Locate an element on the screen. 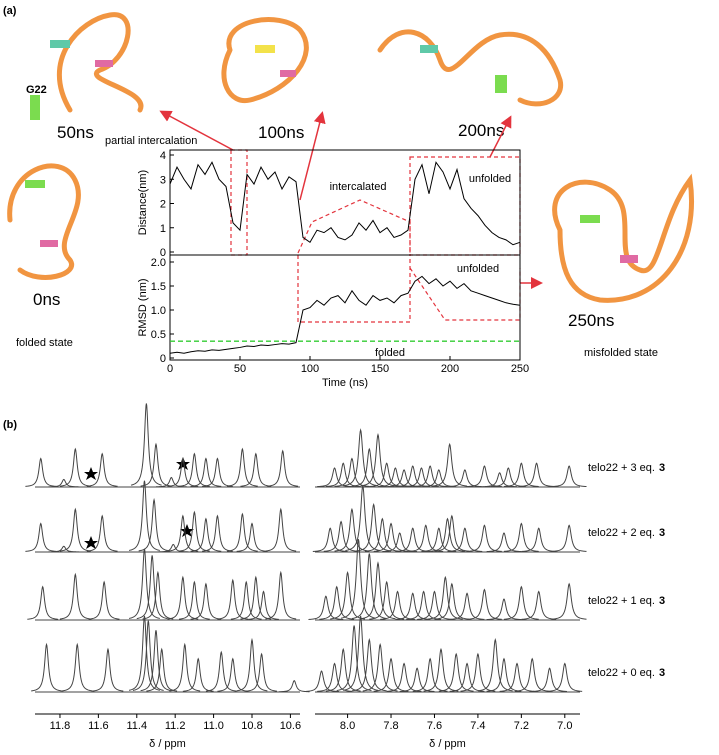  x-tick-label: 7.0 is located at coordinates (564, 726).